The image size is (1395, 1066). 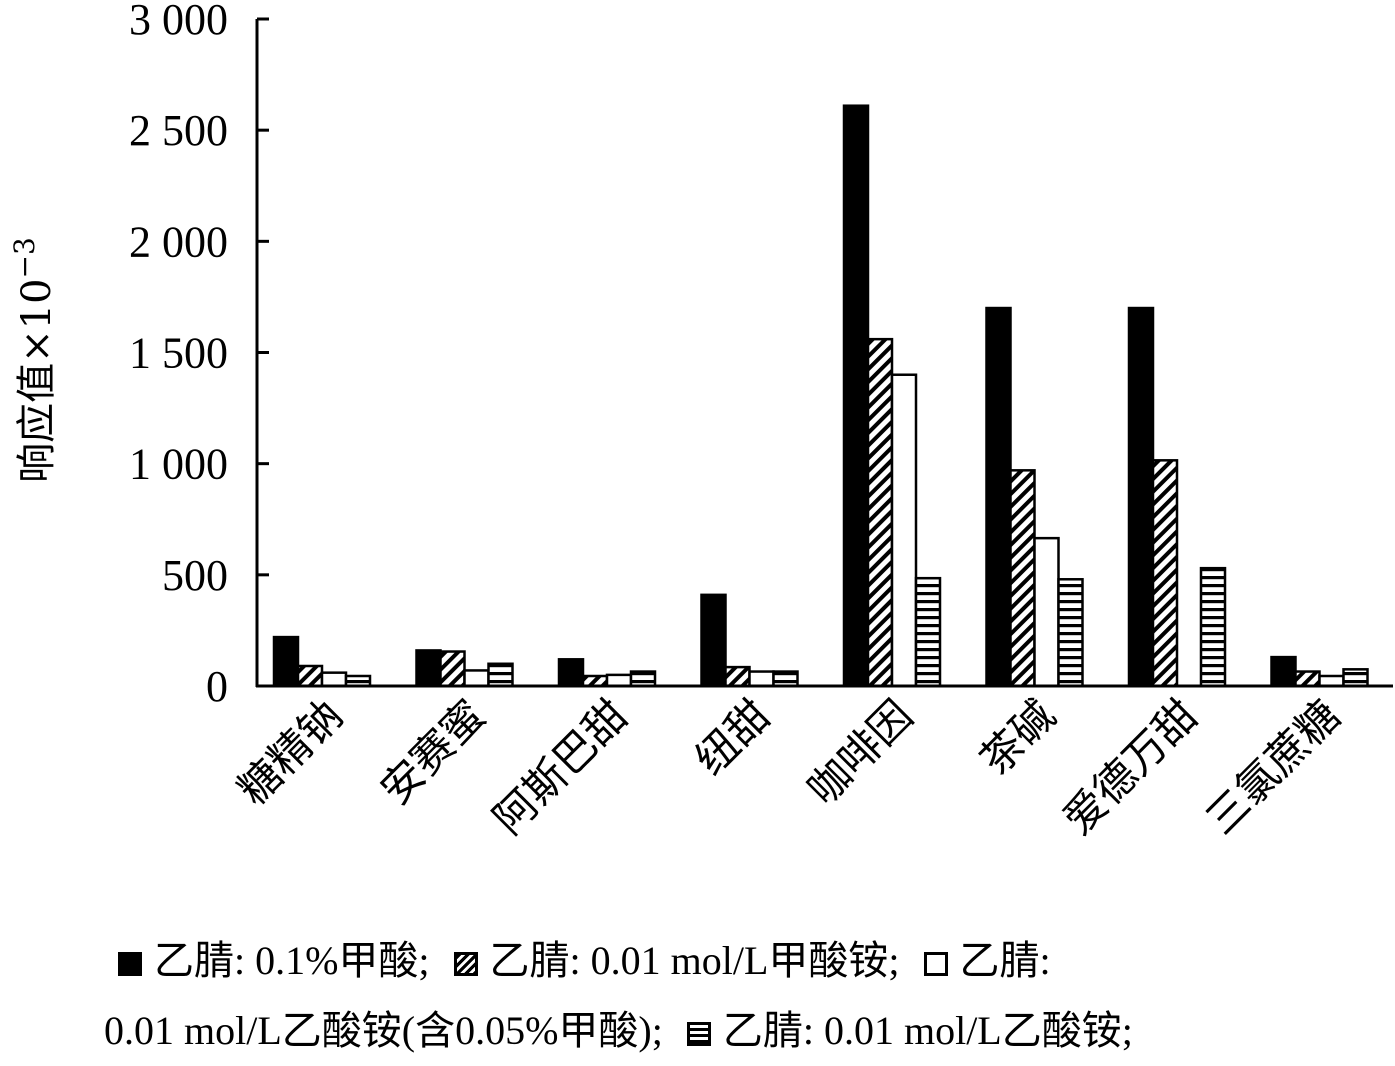 I want to click on legend-text: 乙腈: 0.01 mol/L甲酸铵;, so click(x=699, y=960).